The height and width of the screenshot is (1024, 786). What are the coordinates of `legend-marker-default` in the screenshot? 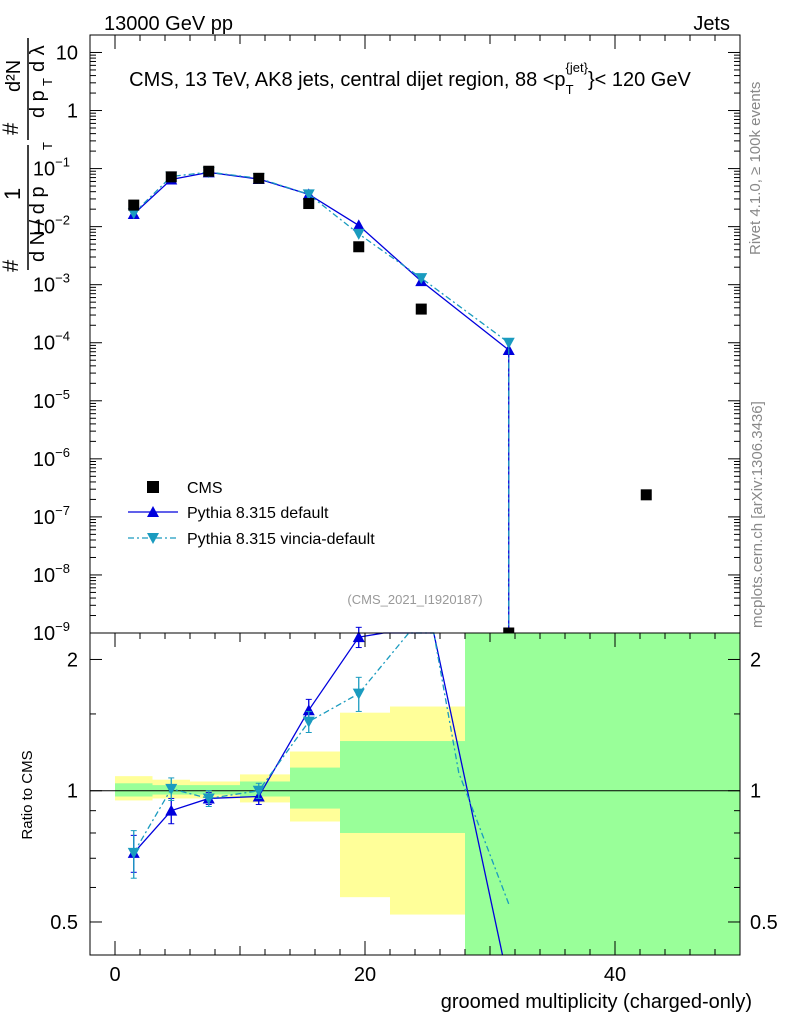 It's located at (153, 511).